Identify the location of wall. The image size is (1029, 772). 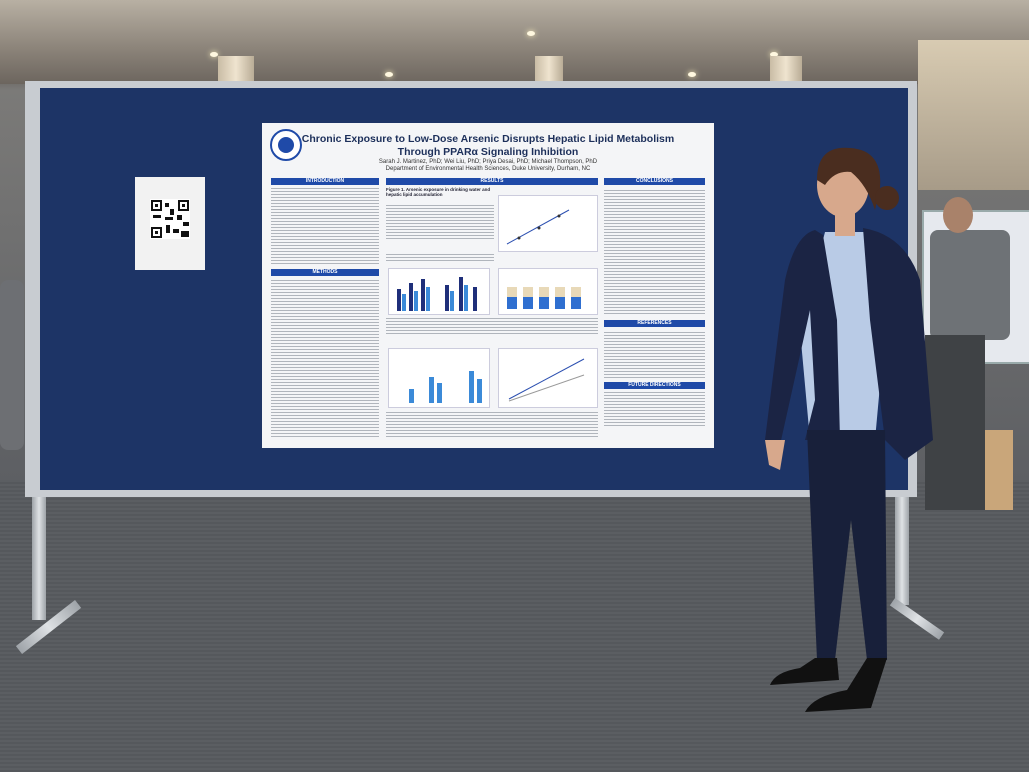
(973, 115).